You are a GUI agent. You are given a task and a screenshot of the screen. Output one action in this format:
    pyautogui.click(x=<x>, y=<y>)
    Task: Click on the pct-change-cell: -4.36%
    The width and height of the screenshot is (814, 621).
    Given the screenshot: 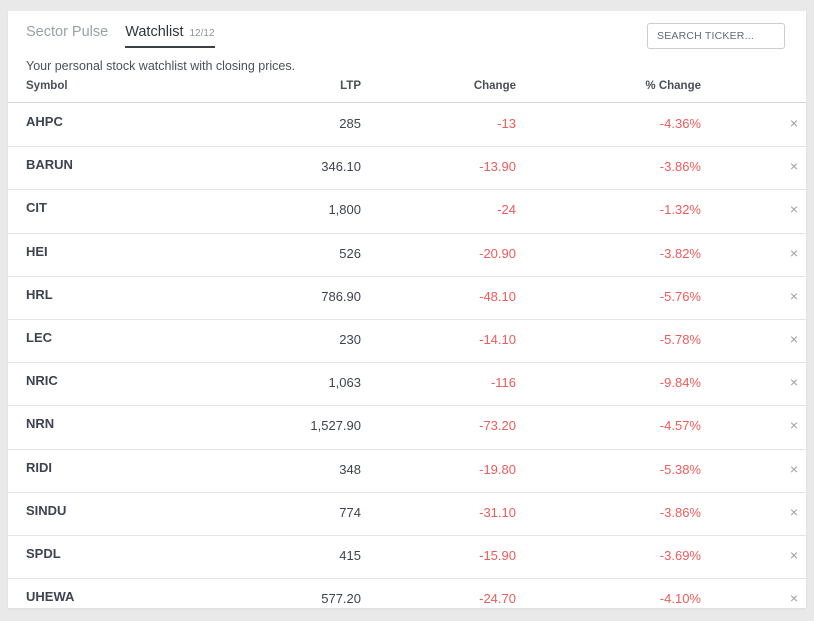 What is the action you would take?
    pyautogui.click(x=680, y=123)
    